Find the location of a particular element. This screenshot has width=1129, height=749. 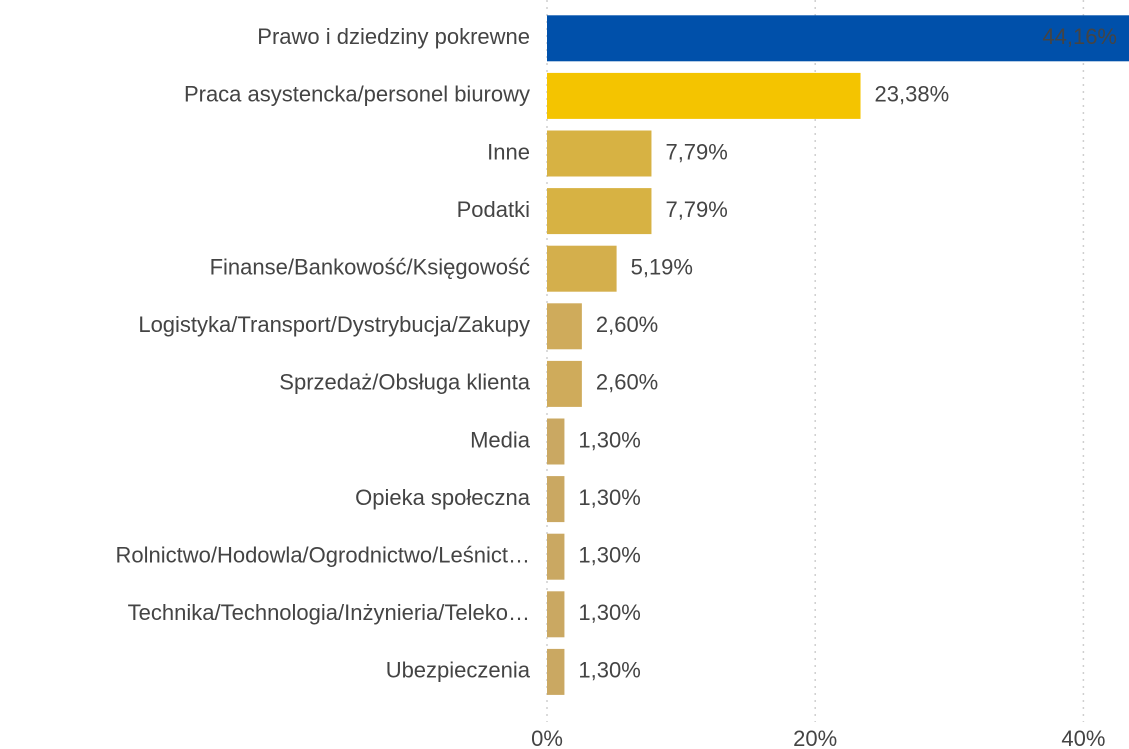

category-label: Media is located at coordinates (500, 439).